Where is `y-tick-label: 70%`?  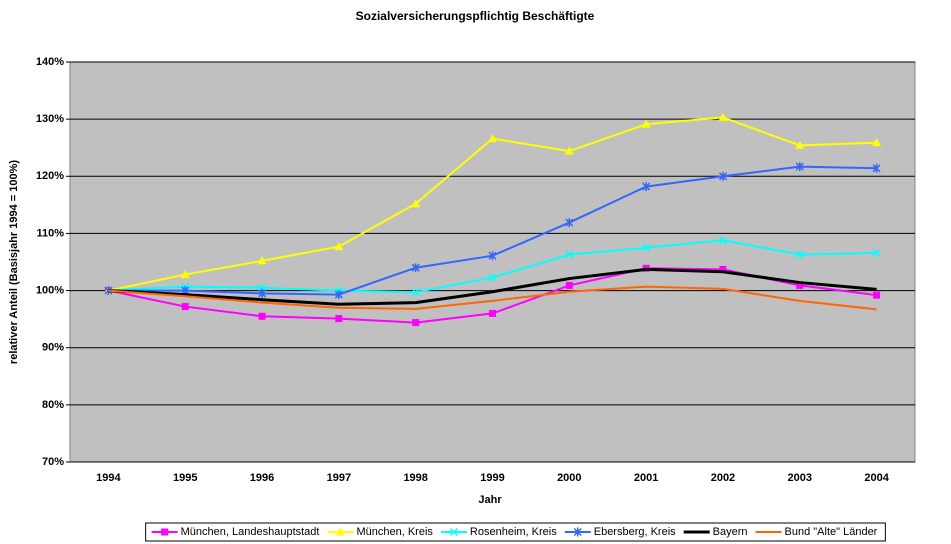 y-tick-label: 70% is located at coordinates (53, 462).